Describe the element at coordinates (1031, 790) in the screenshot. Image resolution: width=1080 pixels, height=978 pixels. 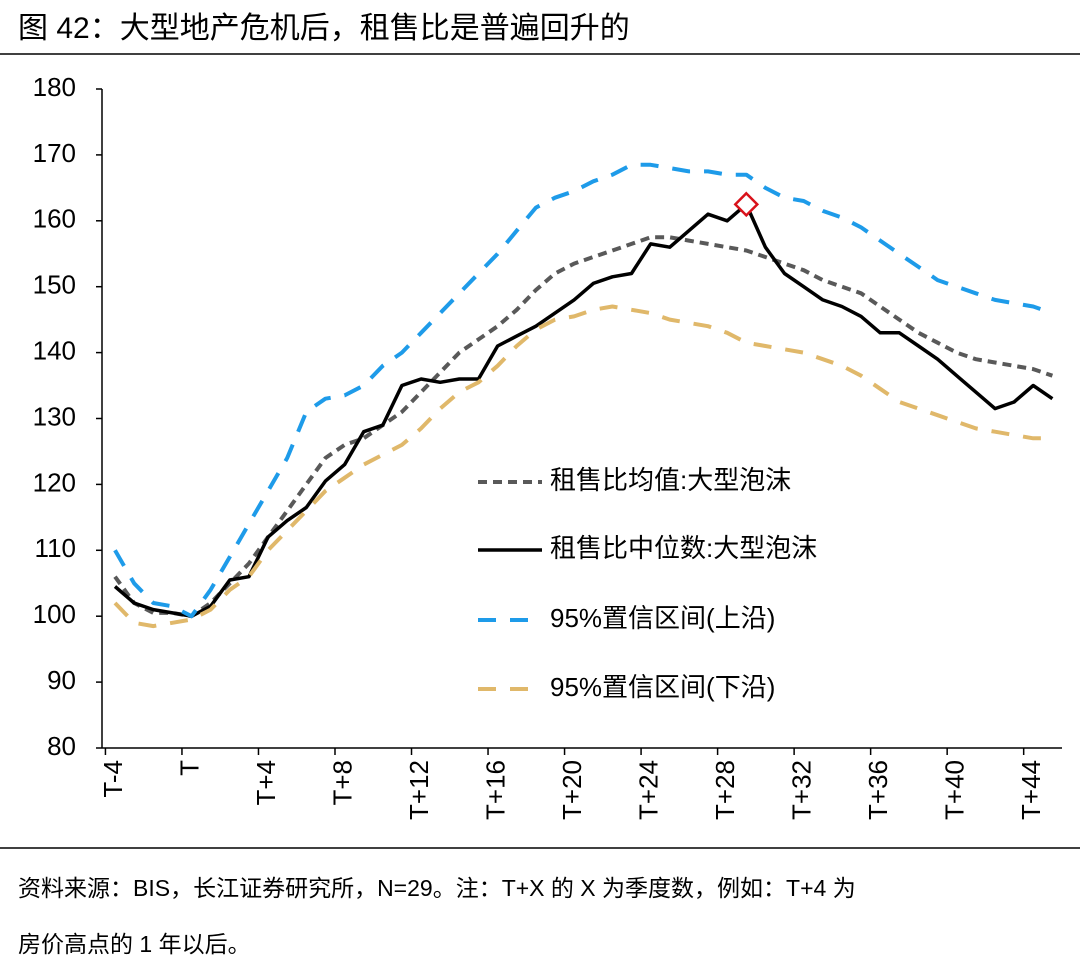
I see `x-tick-label: T+44` at that location.